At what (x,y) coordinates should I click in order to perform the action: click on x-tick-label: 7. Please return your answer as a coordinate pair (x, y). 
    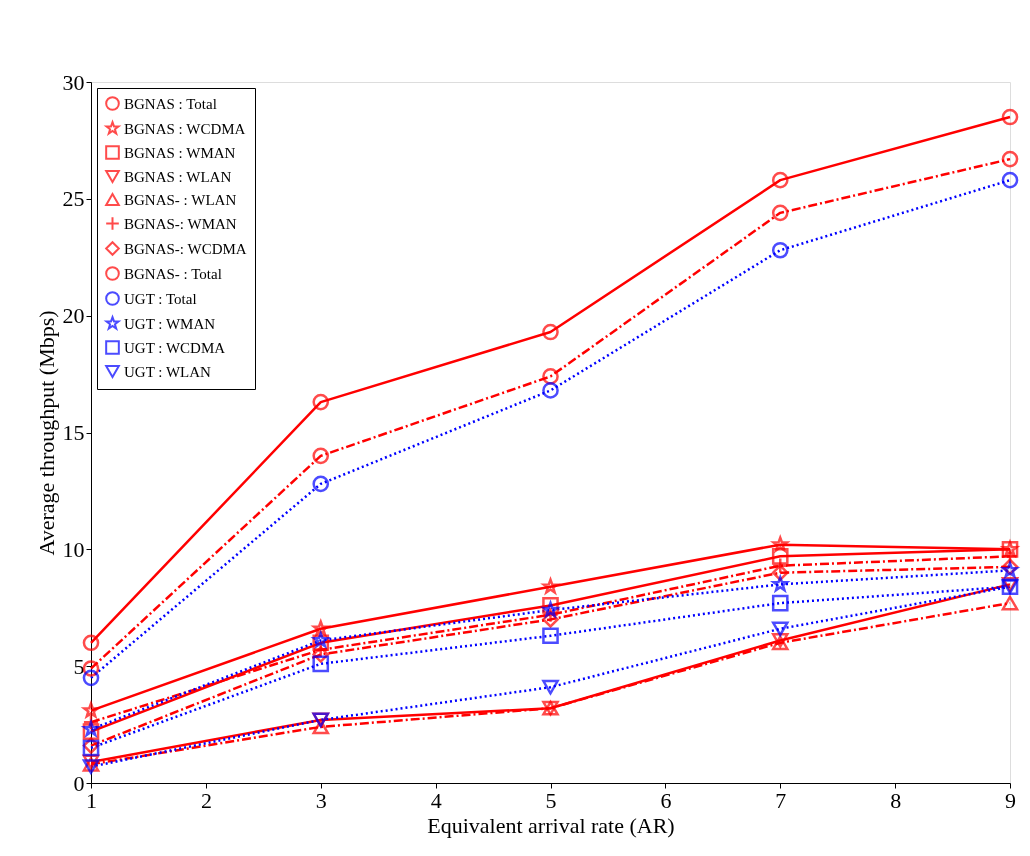
    Looking at the image, I should click on (781, 800).